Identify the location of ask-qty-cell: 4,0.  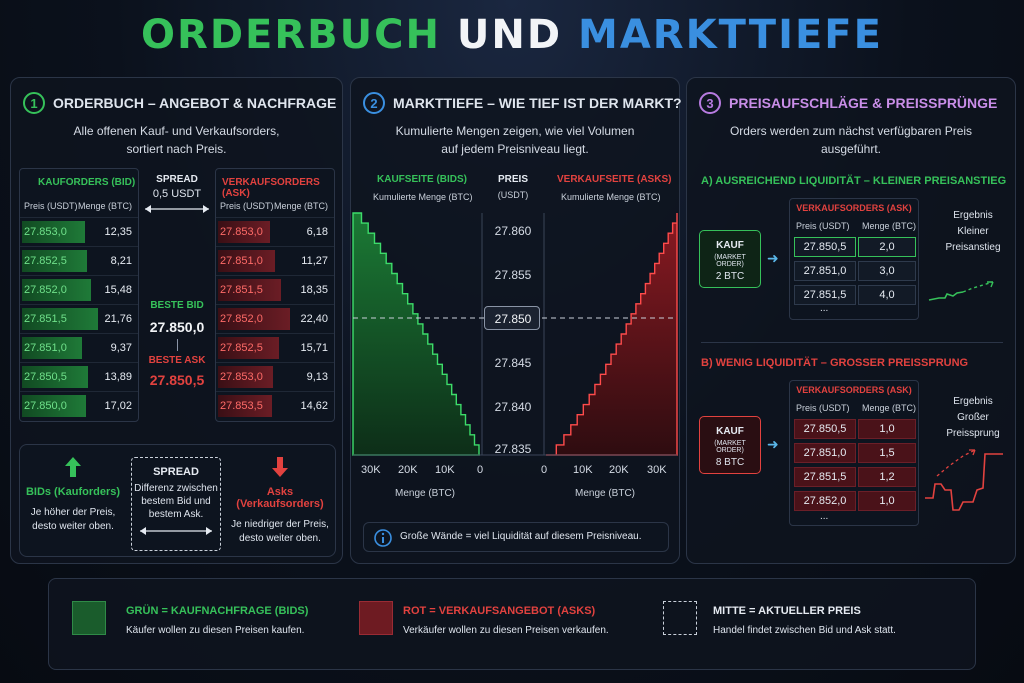
(887, 295).